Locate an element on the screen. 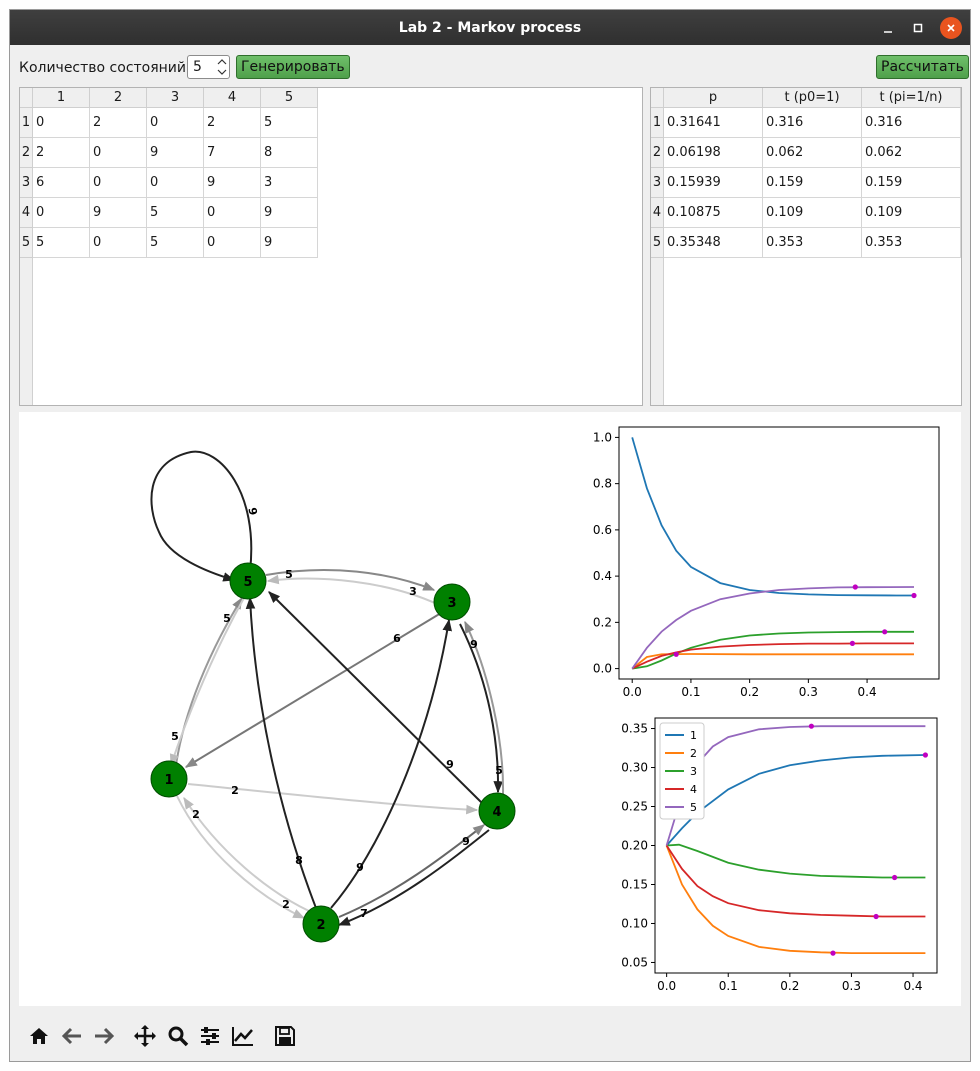  results-col-header: t (p0=1) is located at coordinates (812, 98).